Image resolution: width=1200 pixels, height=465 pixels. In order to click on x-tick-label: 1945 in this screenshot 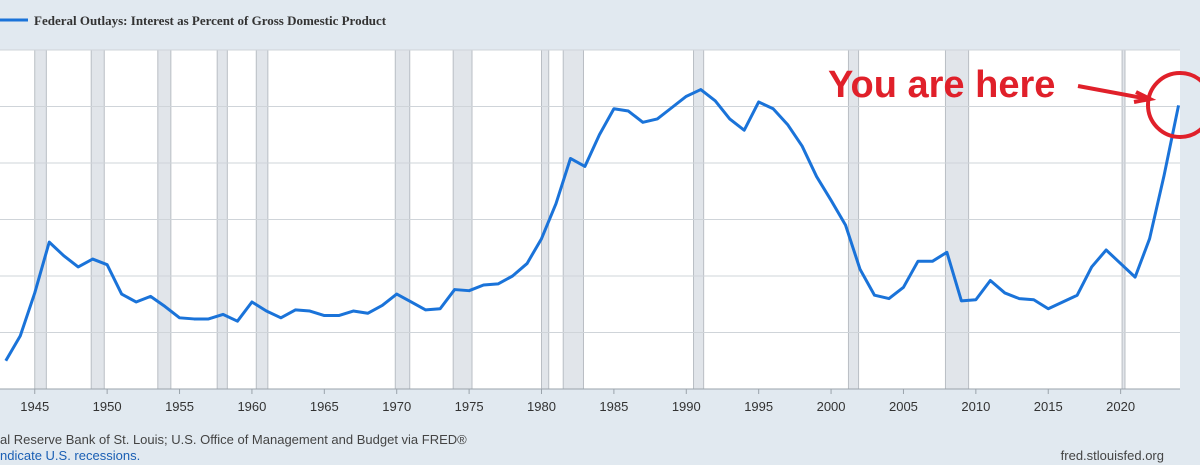, I will do `click(34, 406)`.